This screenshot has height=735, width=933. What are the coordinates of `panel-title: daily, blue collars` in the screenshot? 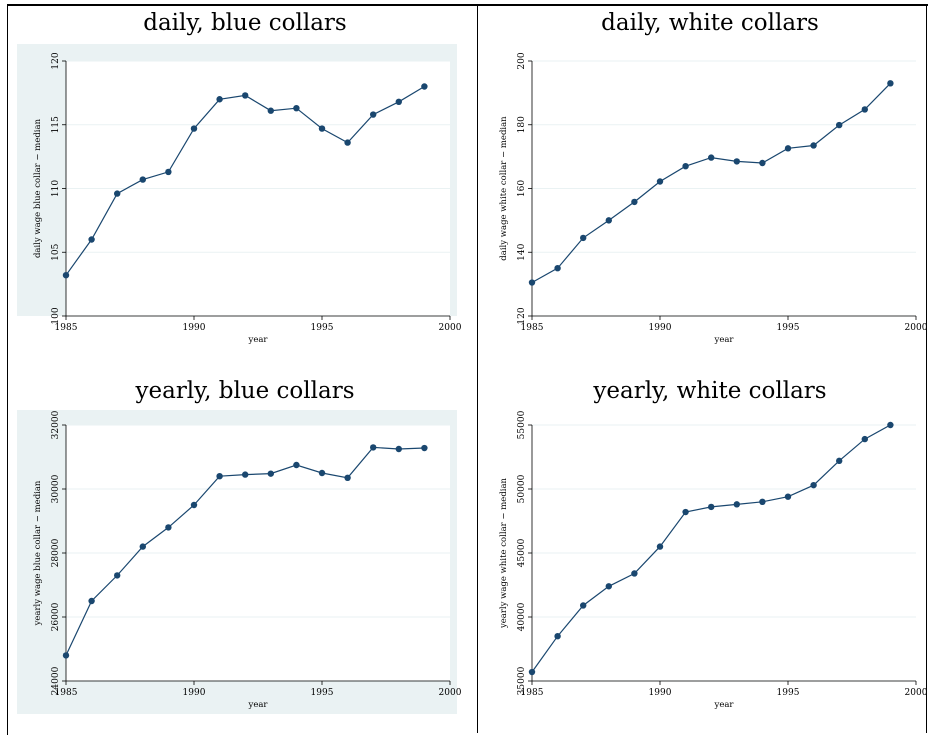 It's located at (244, 23).